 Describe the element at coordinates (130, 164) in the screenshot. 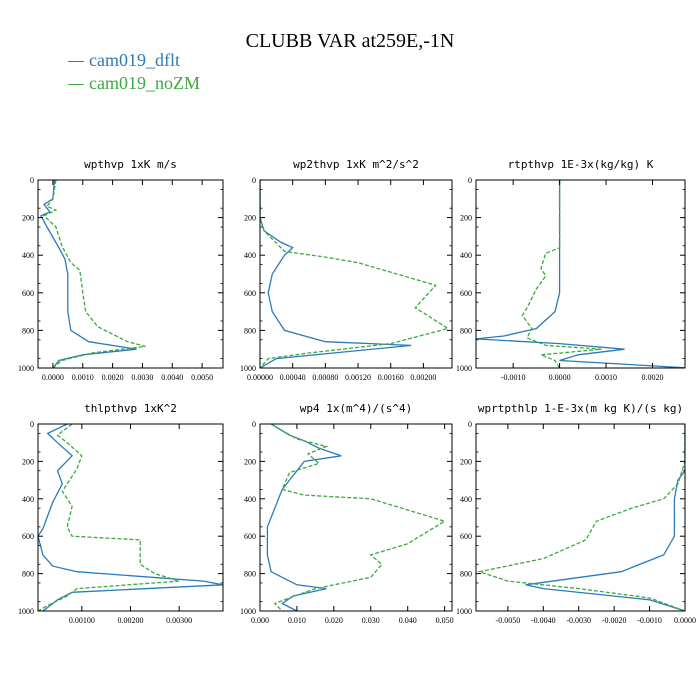

I see `plot-title: wpthvp 1xK m/s` at that location.